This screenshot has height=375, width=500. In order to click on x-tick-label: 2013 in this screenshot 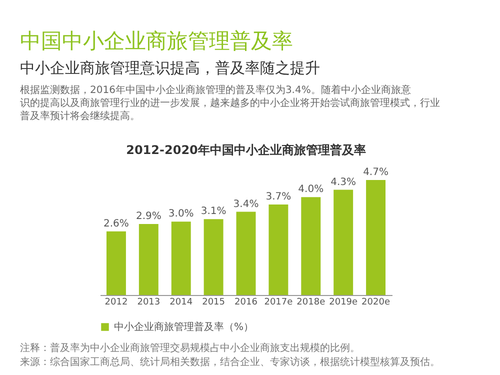, I will do `click(148, 303)`.